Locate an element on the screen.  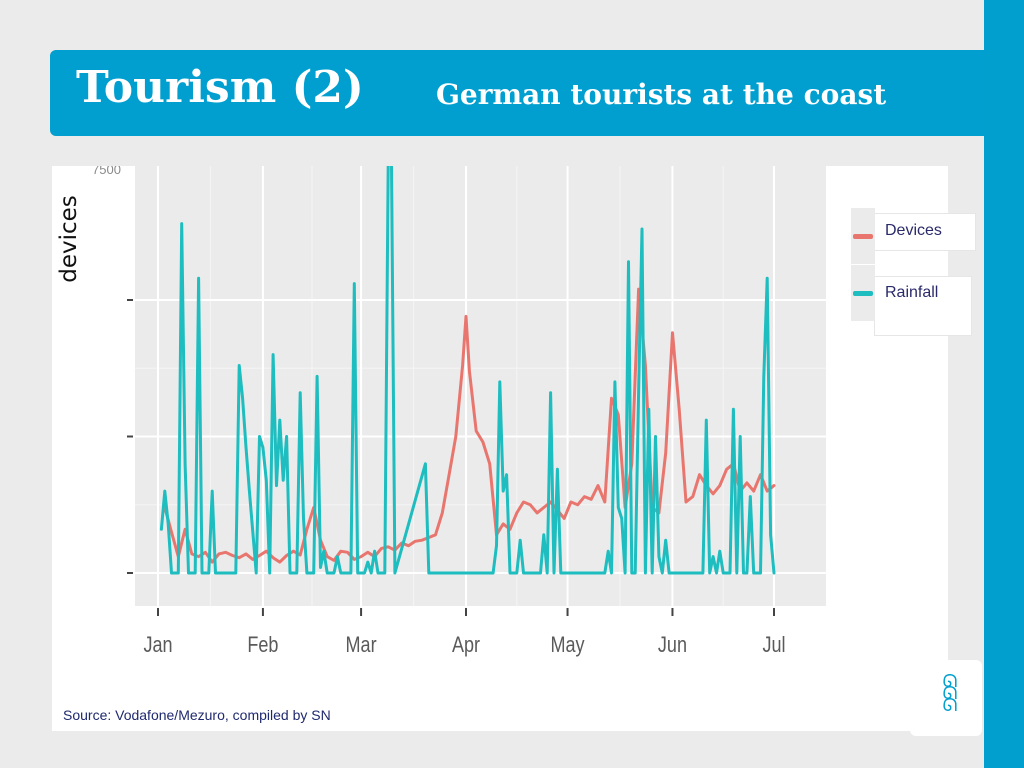
x-tick-label: Jan is located at coordinates (157, 645).